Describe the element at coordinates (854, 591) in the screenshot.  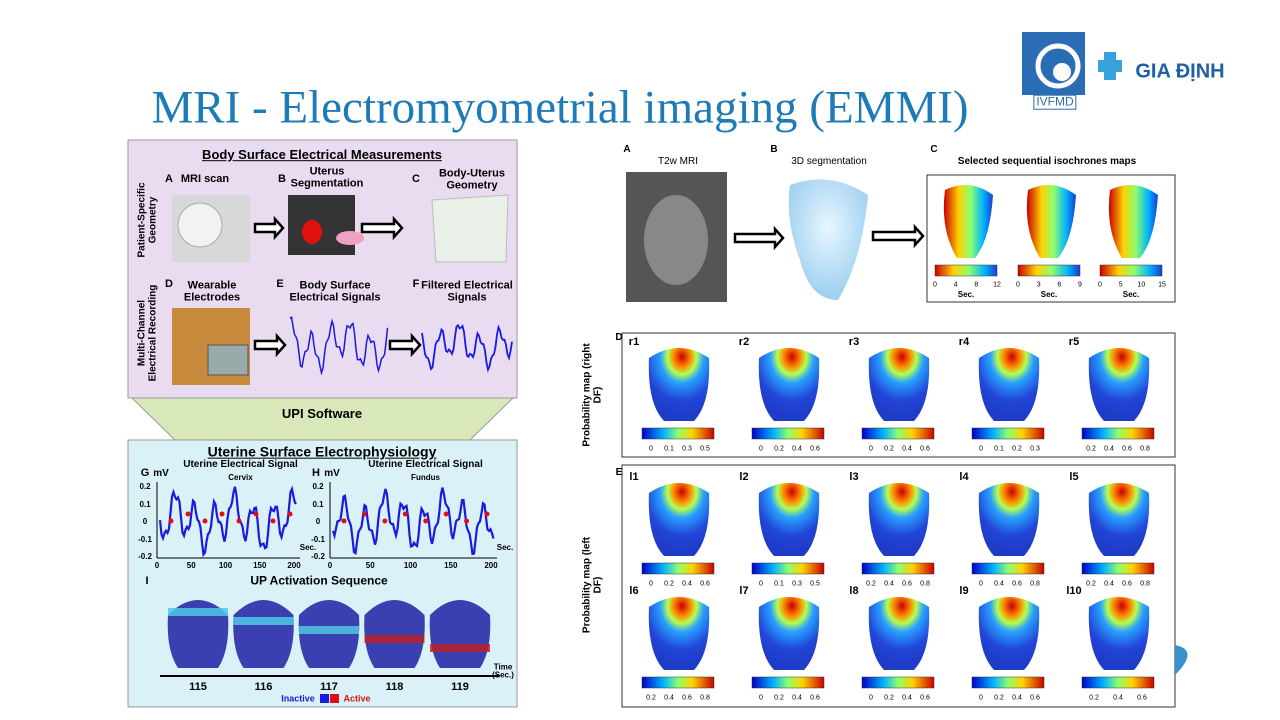
I see `map-label: l8` at that location.